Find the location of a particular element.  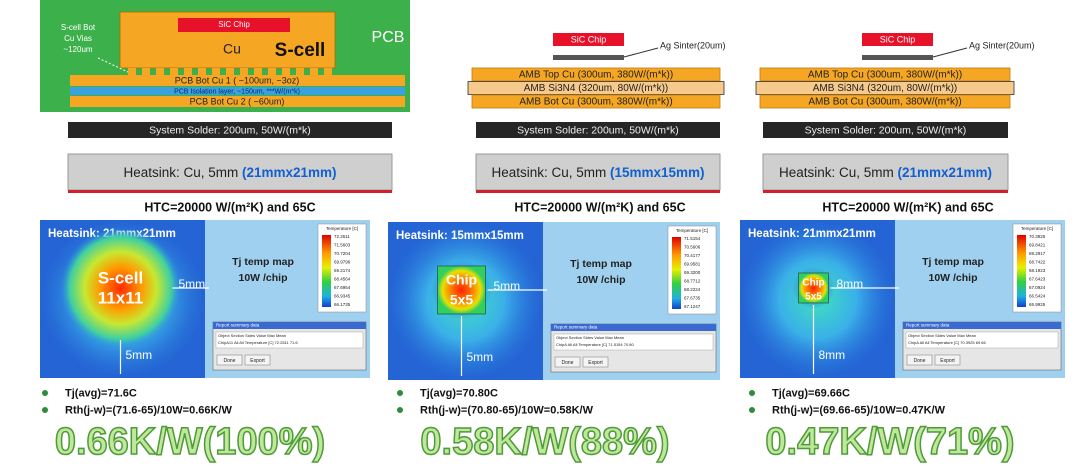

bullet-text: Rth(j-w)=(71.6-65)/10W=0.66K/W is located at coordinates (148, 410).